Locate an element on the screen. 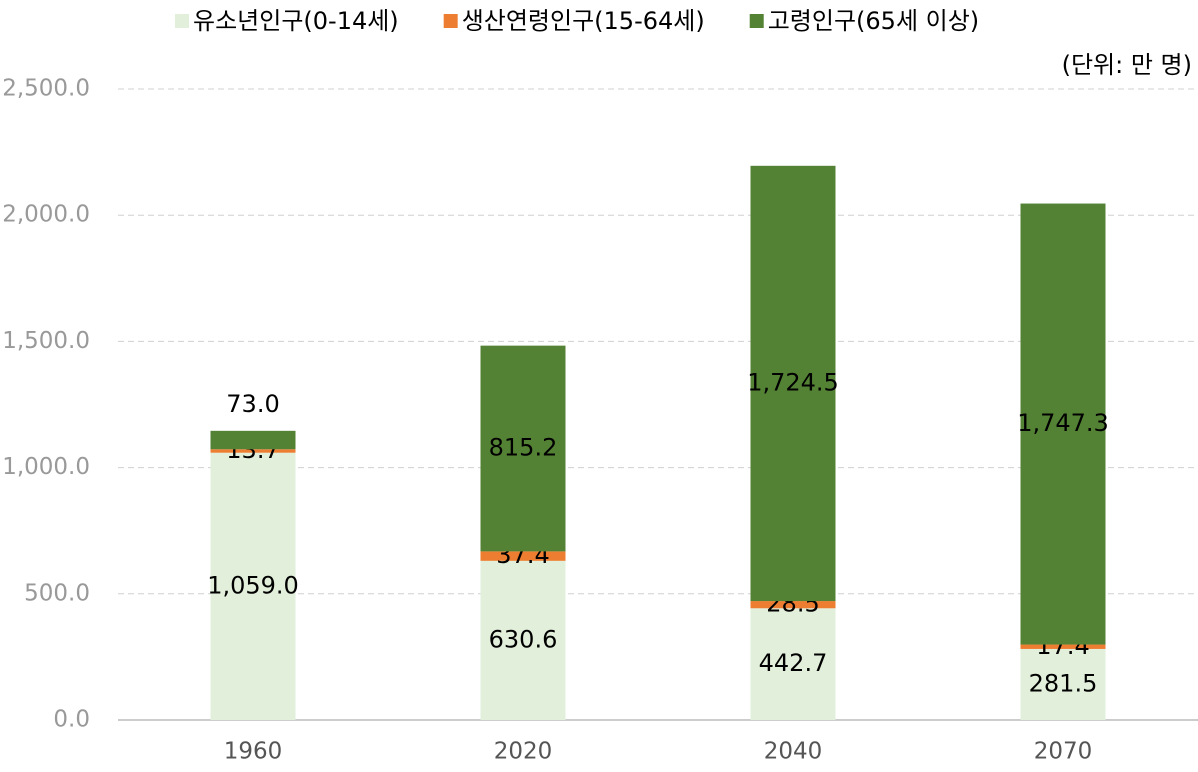 This screenshot has height=772, width=1198. data-label: 73.0 is located at coordinates (252, 404).